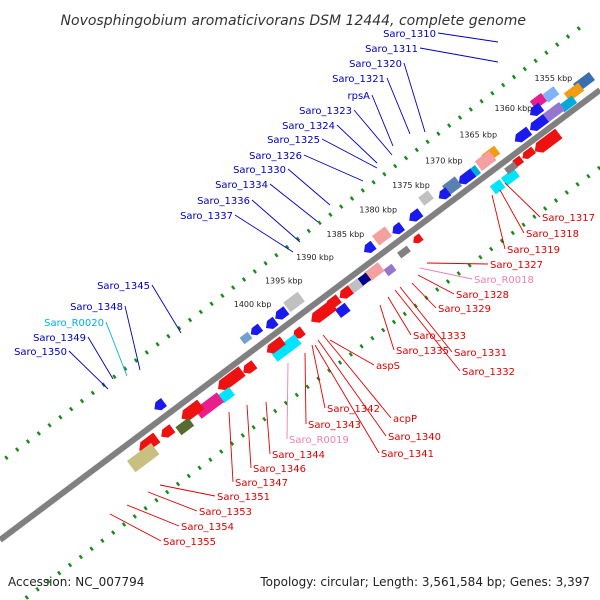 This screenshot has height=600, width=600. Describe the element at coordinates (123, 286) in the screenshot. I see `gene-label: Saro_1345` at that location.